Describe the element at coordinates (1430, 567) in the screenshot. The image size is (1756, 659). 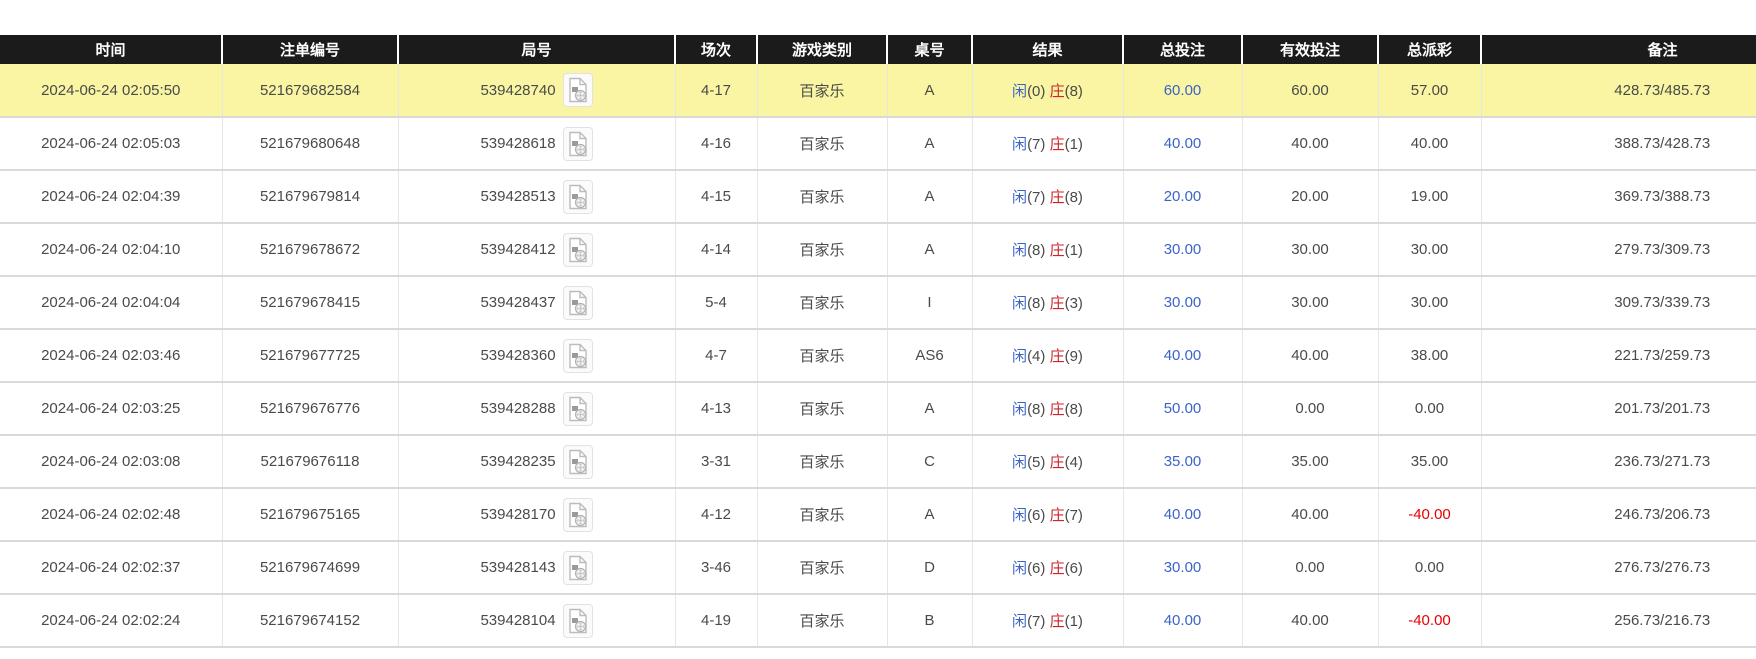
I see `payout-cell: 0.00` at that location.